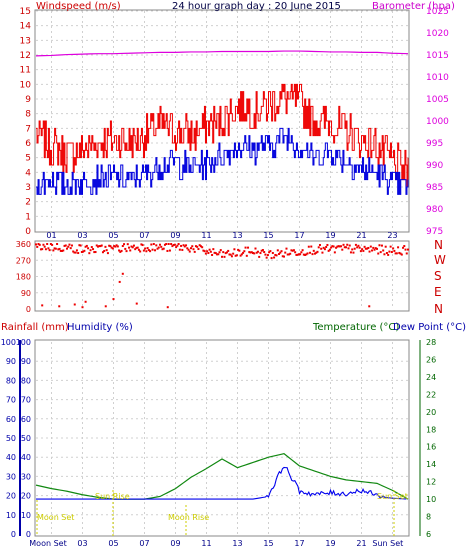  I want to click on wind-y-tick-label: 3, so click(28, 188).